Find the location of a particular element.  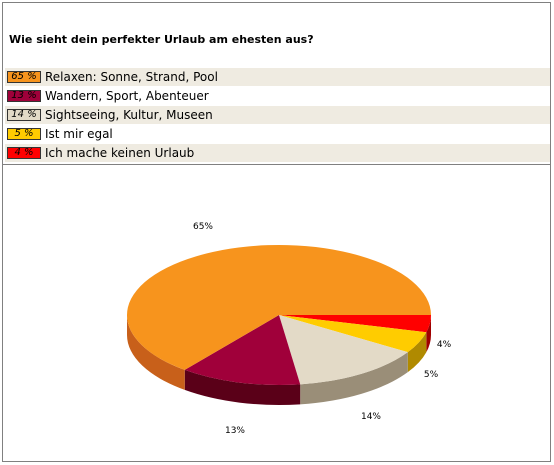

legend-label: Wandern, Sport, Abenteuer is located at coordinates (127, 96).